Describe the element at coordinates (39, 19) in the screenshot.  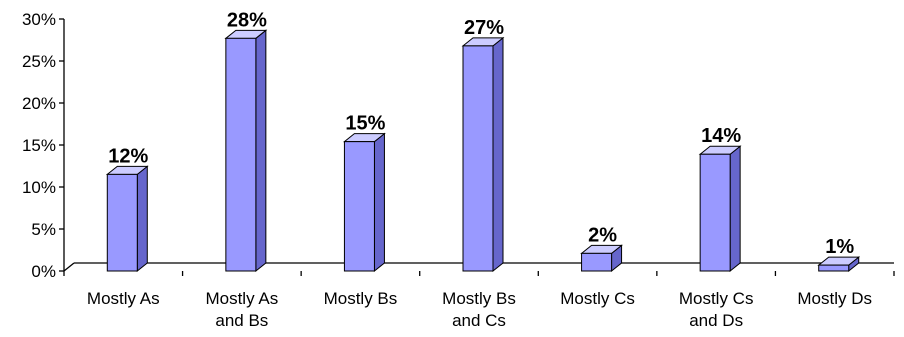
I see `y-tick-label: 30%` at that location.